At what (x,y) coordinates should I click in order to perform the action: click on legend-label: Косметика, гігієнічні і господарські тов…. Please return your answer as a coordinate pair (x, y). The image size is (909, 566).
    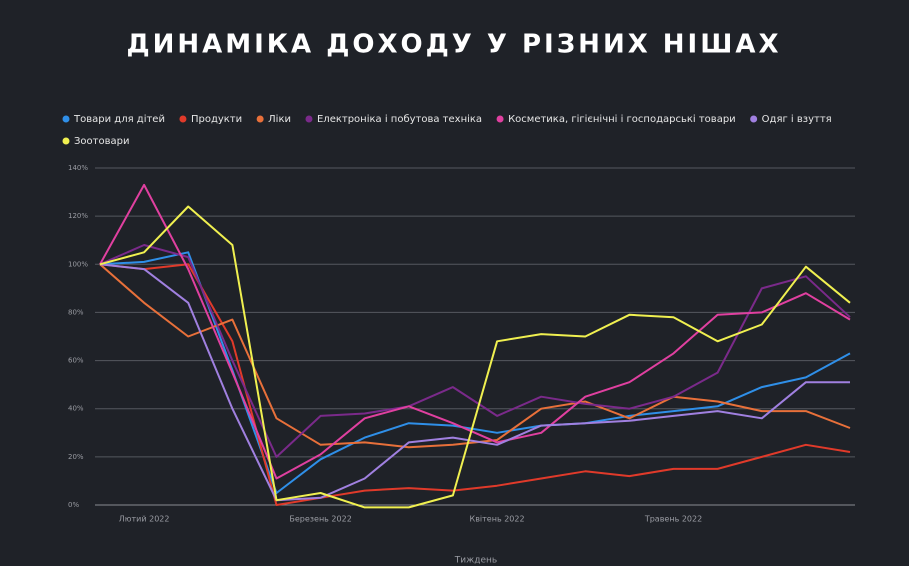
    Looking at the image, I should click on (622, 119).